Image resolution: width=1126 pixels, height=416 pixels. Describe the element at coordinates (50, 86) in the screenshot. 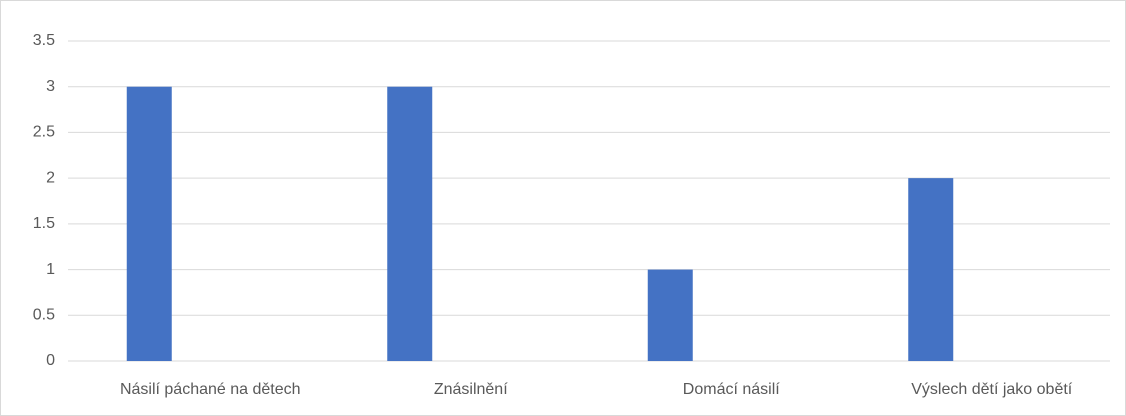

I see `y-tick-label: 3` at that location.